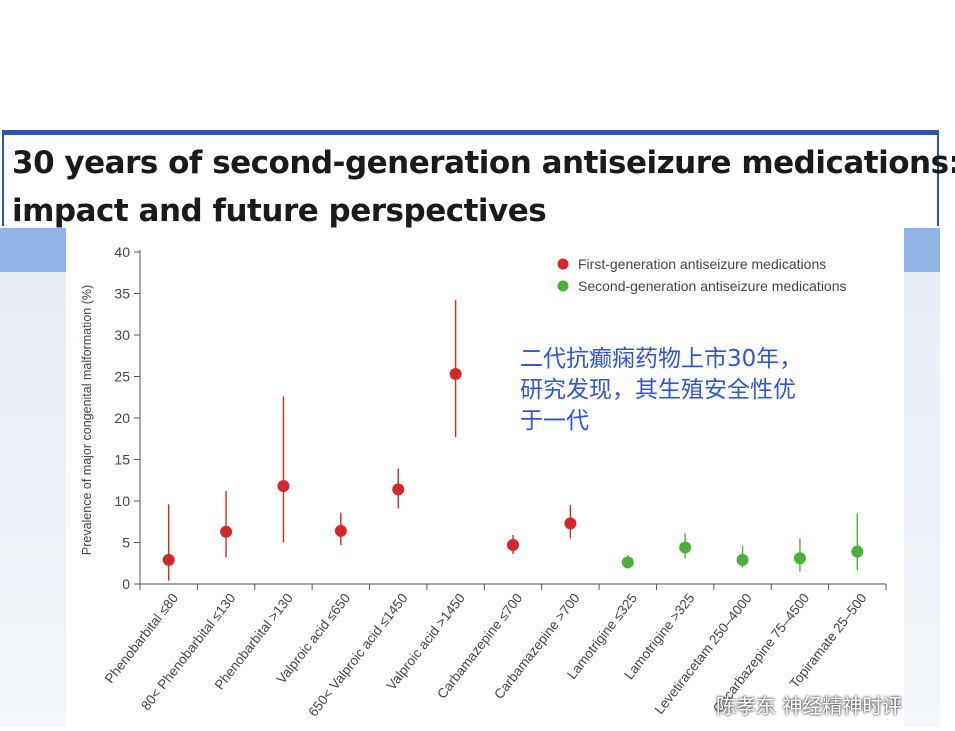  What do you see at coordinates (126, 543) in the screenshot?
I see `y-tick-label: 5` at bounding box center [126, 543].